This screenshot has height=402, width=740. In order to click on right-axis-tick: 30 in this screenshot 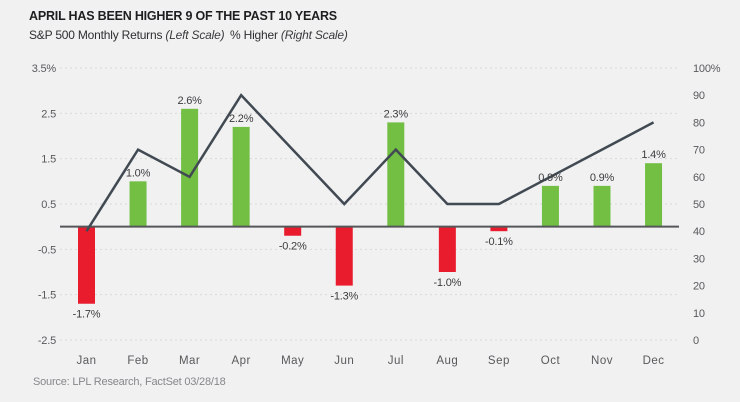, I will do `click(699, 259)`.